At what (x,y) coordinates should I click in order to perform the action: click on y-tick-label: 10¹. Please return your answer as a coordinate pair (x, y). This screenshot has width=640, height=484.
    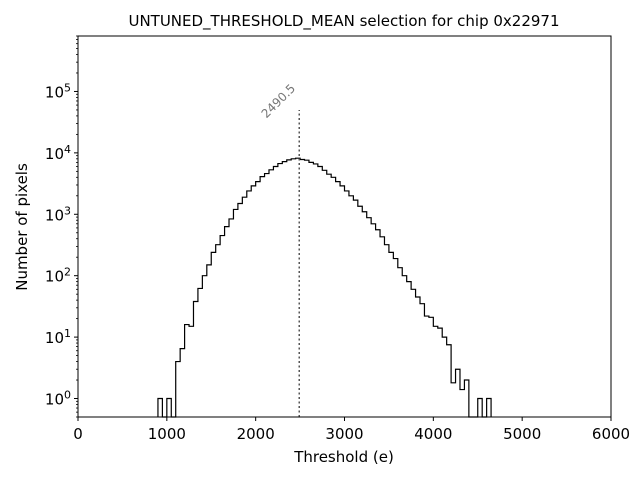
    Looking at the image, I should click on (58, 337).